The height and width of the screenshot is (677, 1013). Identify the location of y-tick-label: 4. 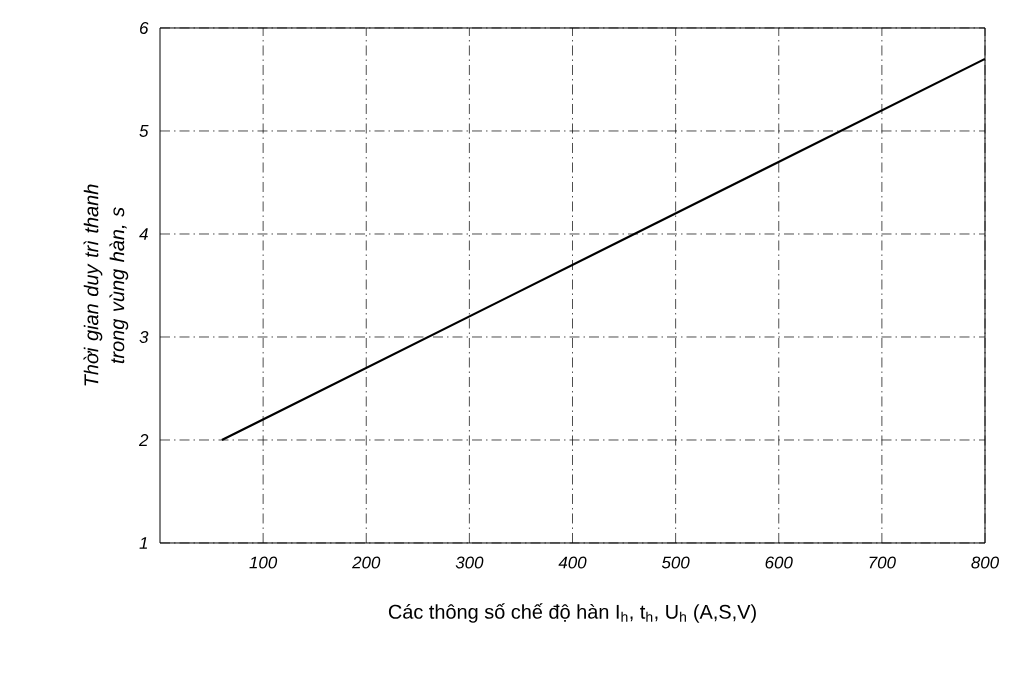
(143, 234).